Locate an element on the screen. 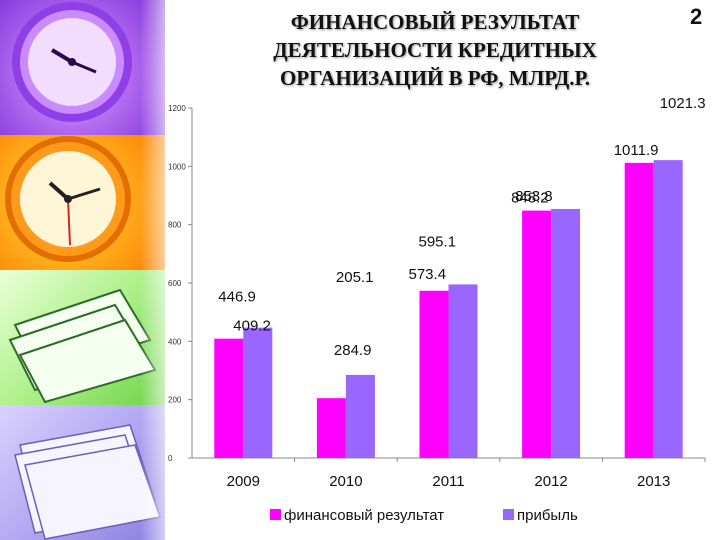 Image resolution: width=720 pixels, height=540 pixels. legend-swatch-profit is located at coordinates (508, 514).